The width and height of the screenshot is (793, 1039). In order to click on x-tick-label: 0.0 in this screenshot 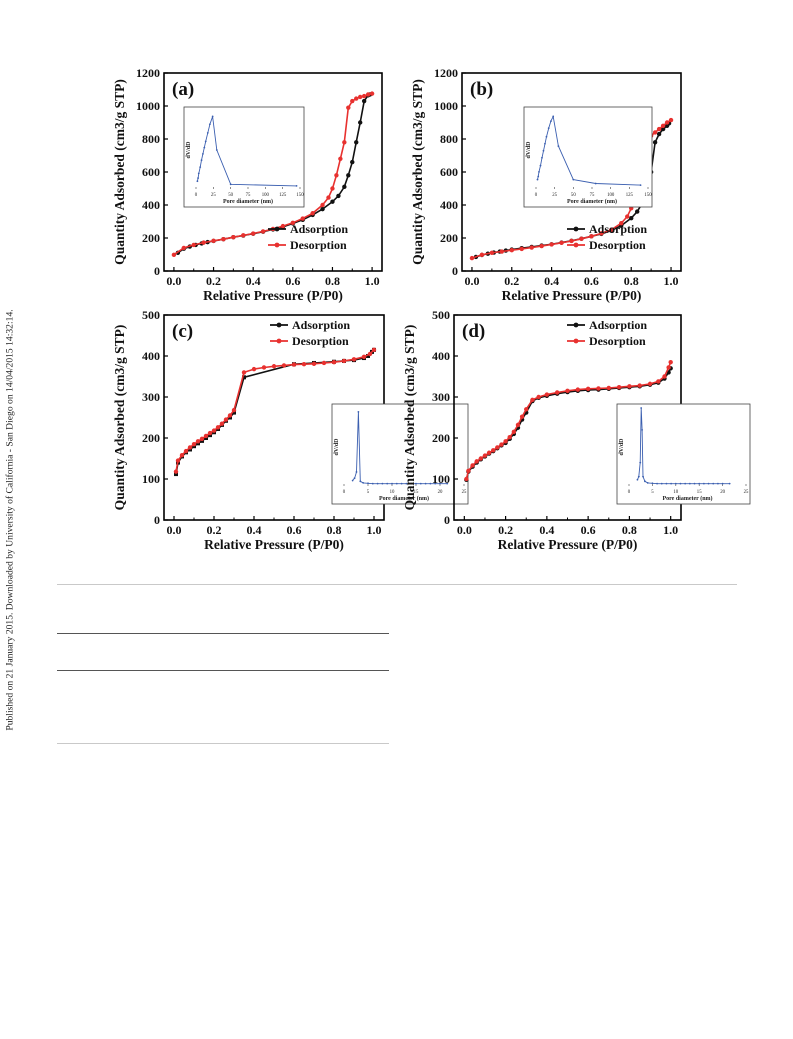, I will do `click(173, 281)`.